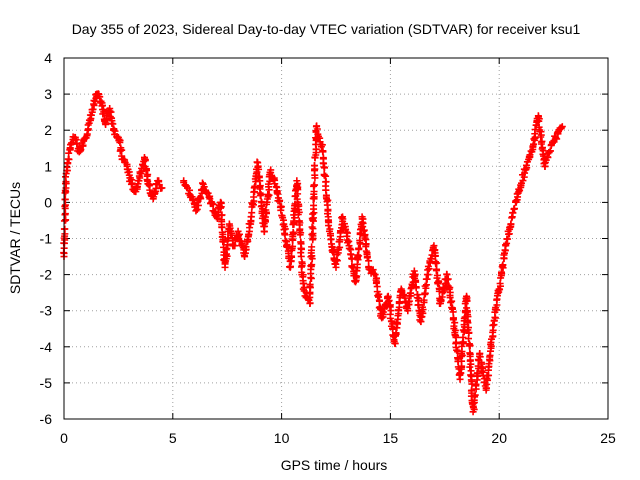 This screenshot has width=640, height=480. Describe the element at coordinates (608, 438) in the screenshot. I see `x-tick-label: 25` at that location.